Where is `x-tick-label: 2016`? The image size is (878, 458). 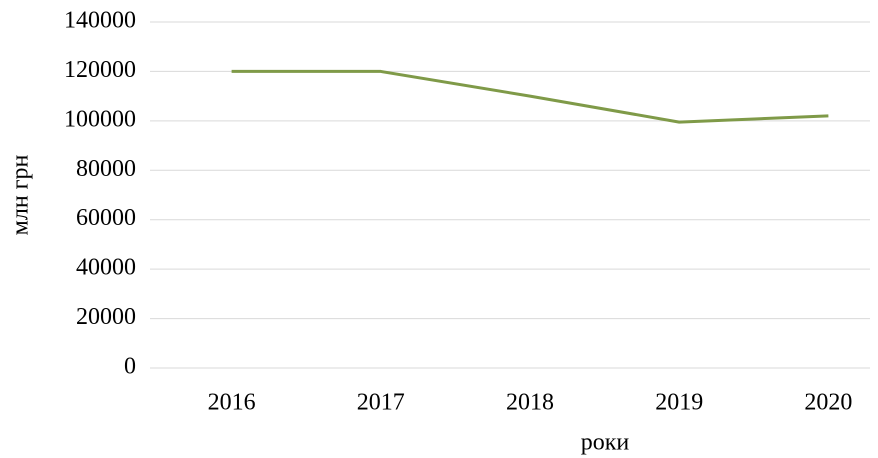 x-tick-label: 2016 is located at coordinates (232, 403).